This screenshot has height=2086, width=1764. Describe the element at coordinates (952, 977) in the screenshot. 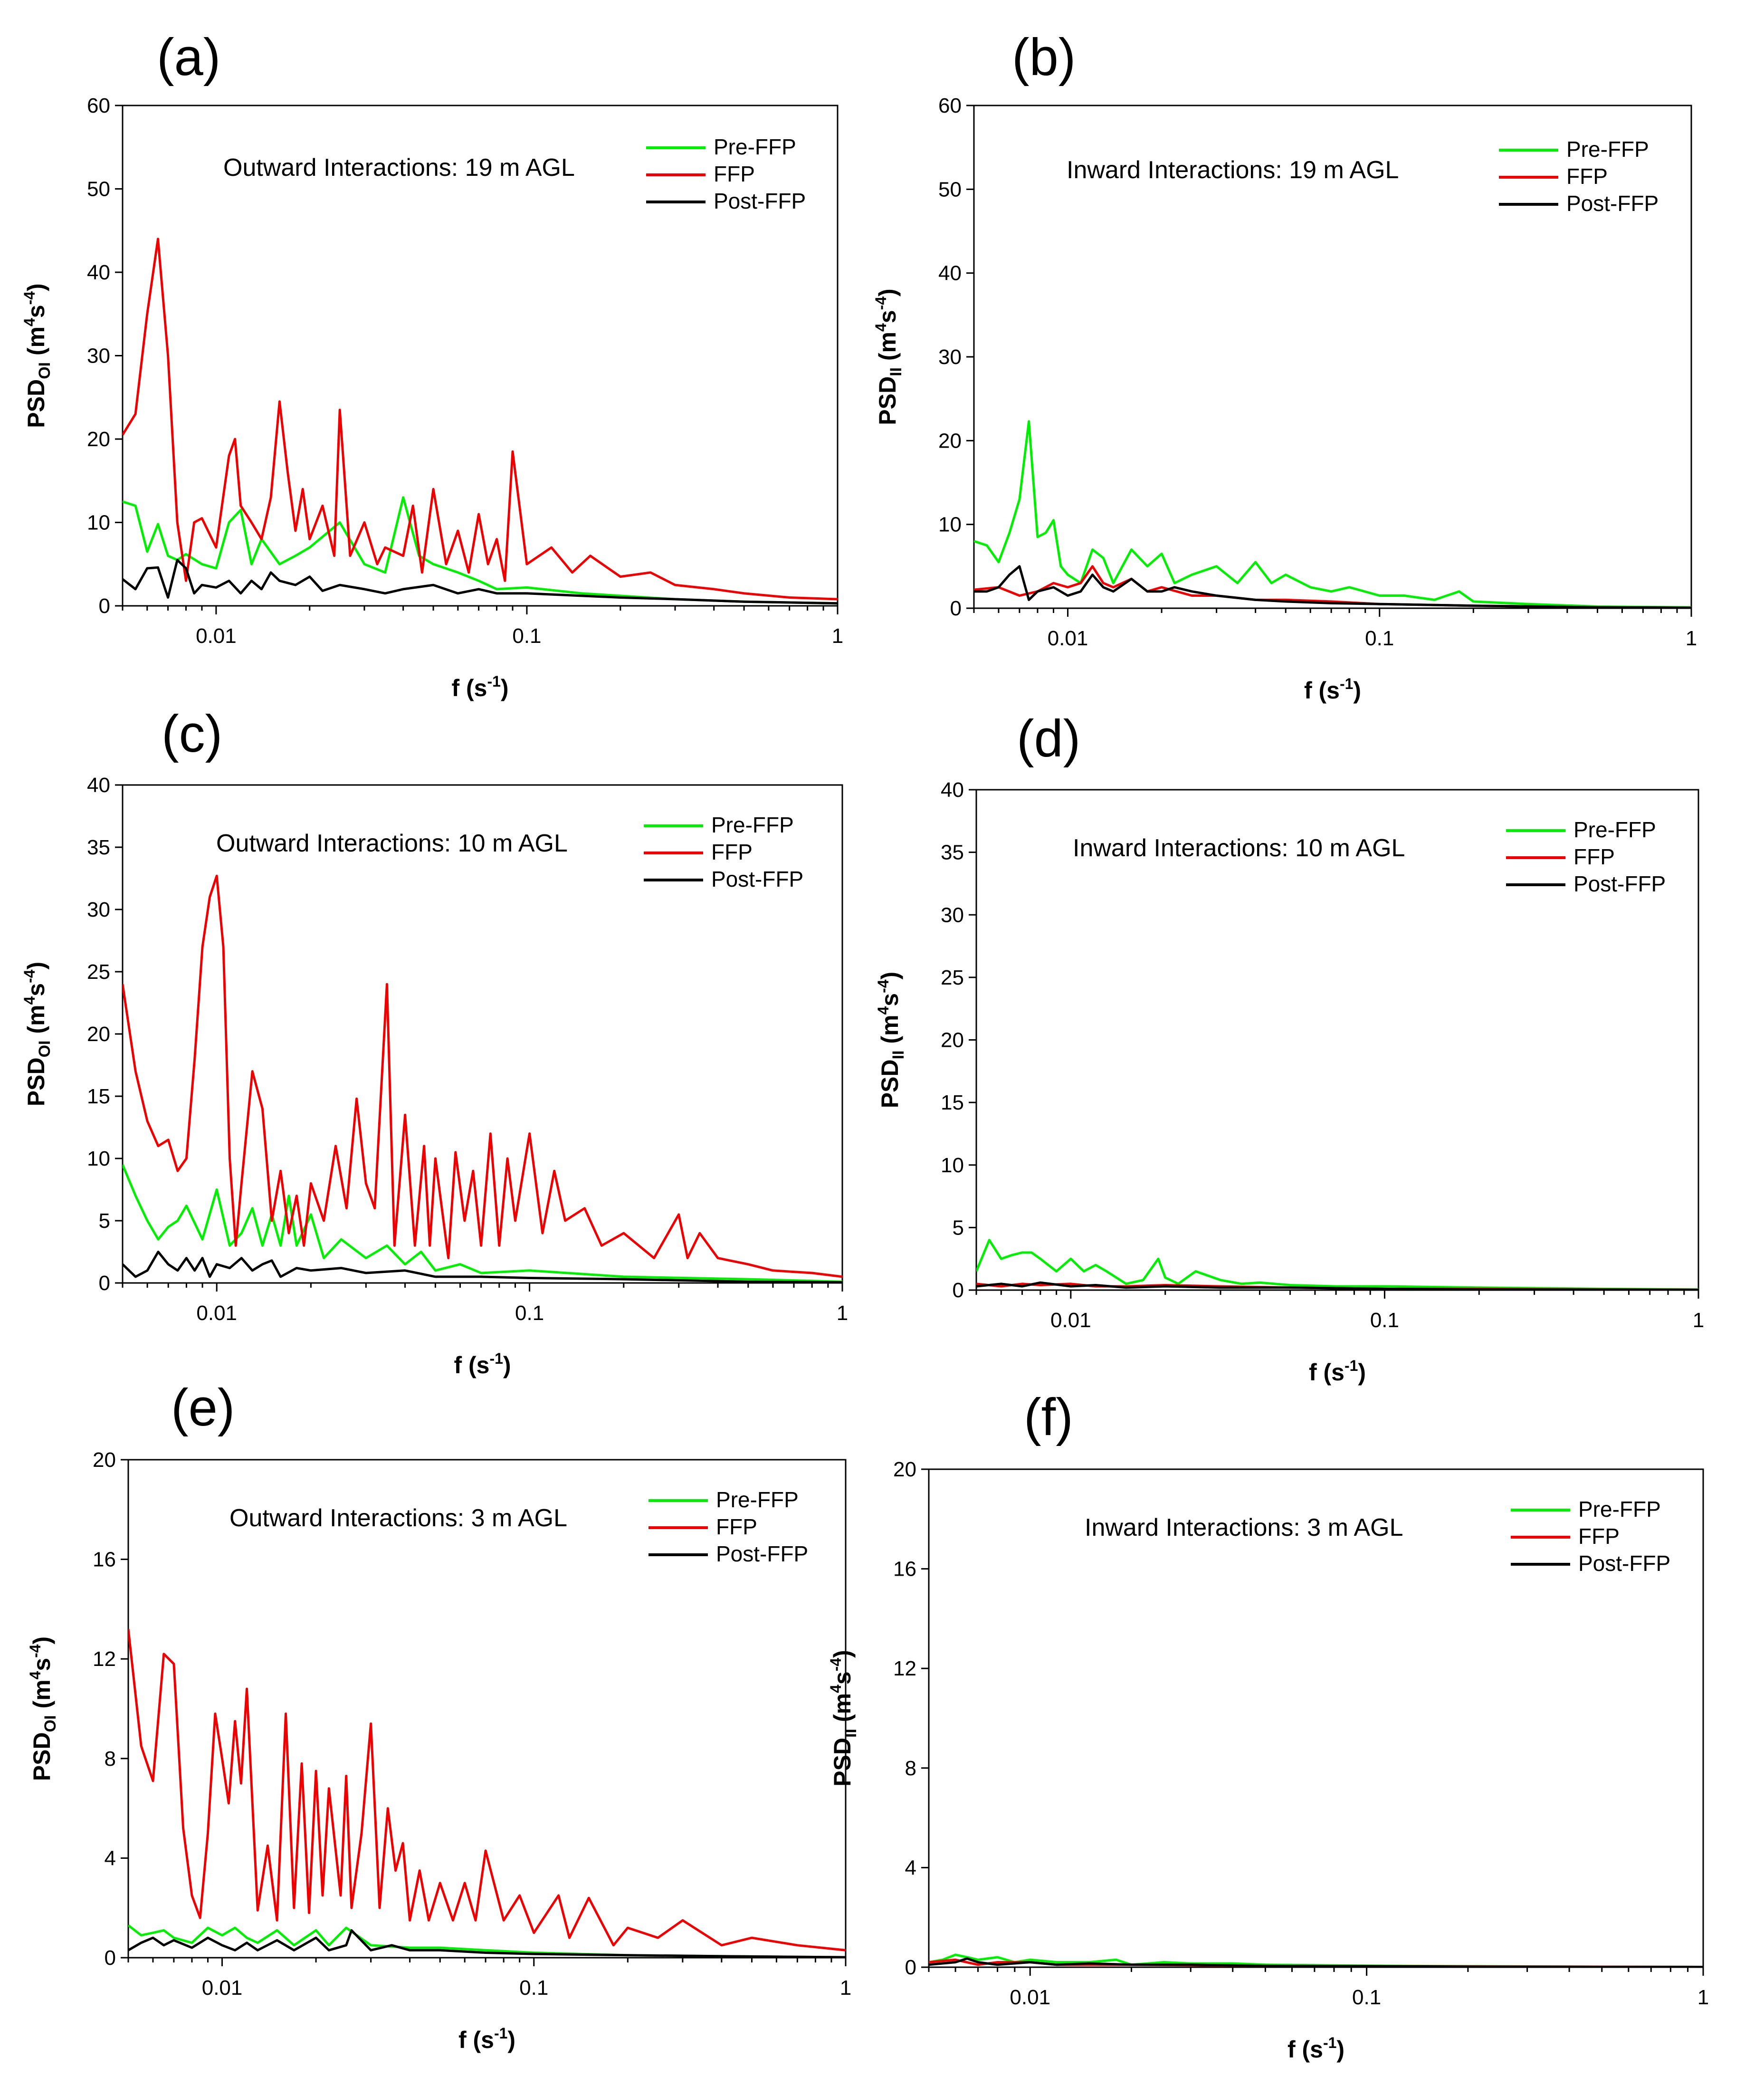

I see `y-tick-label: 25` at that location.